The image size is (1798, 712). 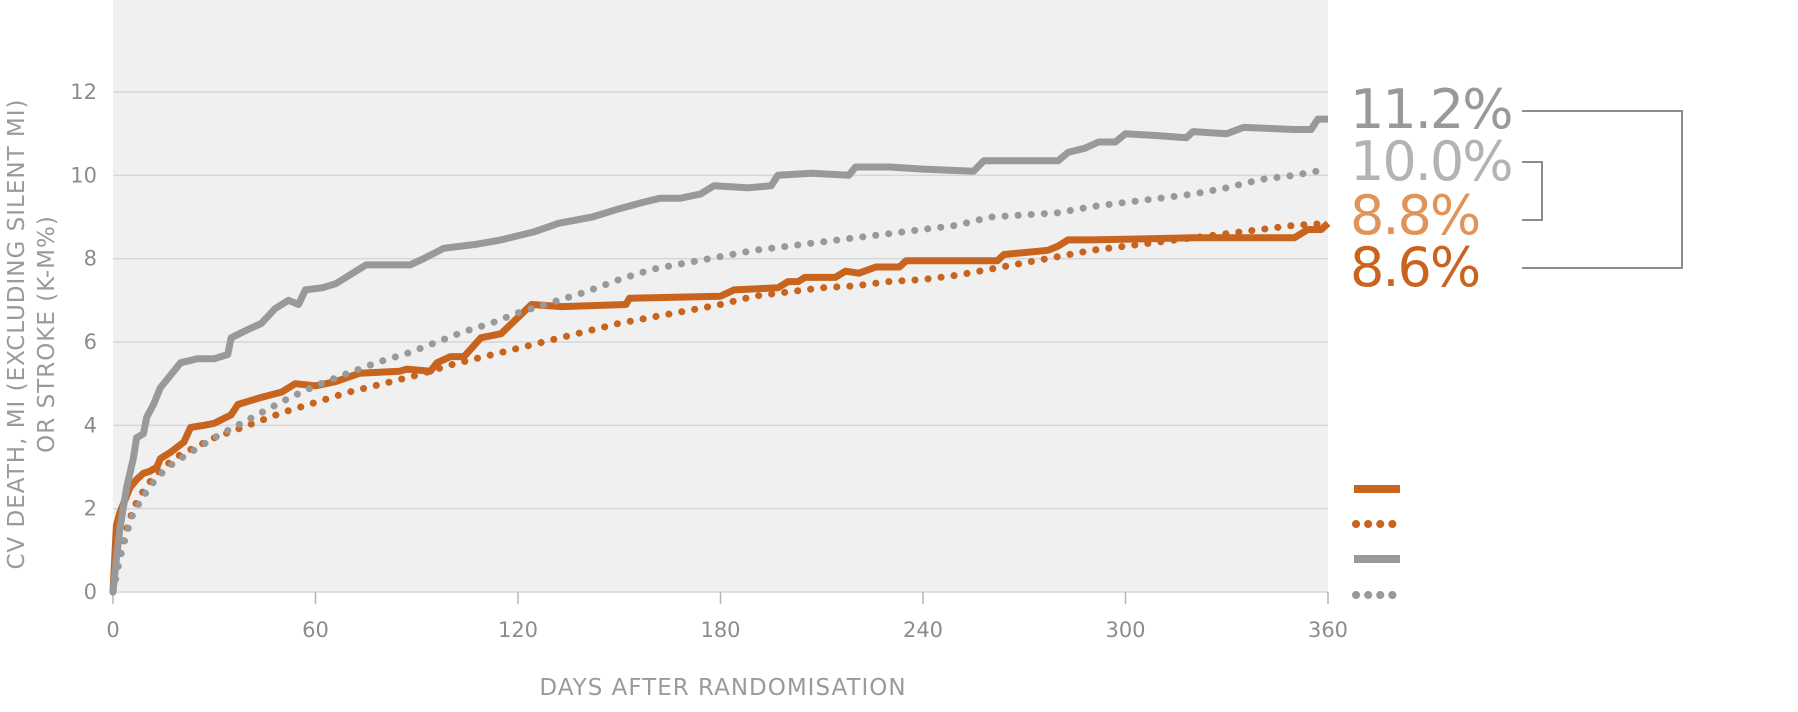 I want to click on end-label-grey-dotted: 10.0%, so click(x=1431, y=161).